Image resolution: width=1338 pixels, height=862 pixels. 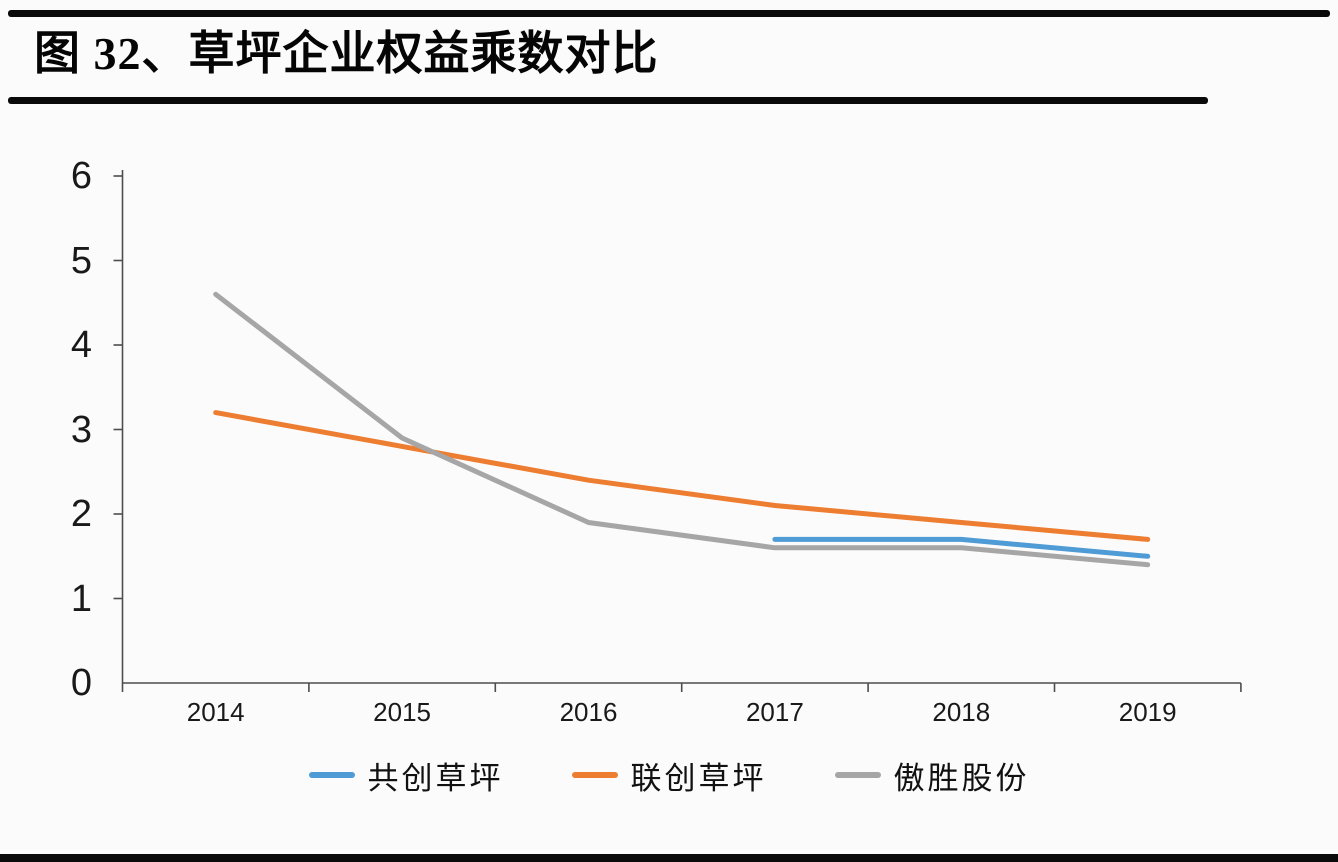 I want to click on y-axis-tick-label: 1, so click(x=81, y=598).